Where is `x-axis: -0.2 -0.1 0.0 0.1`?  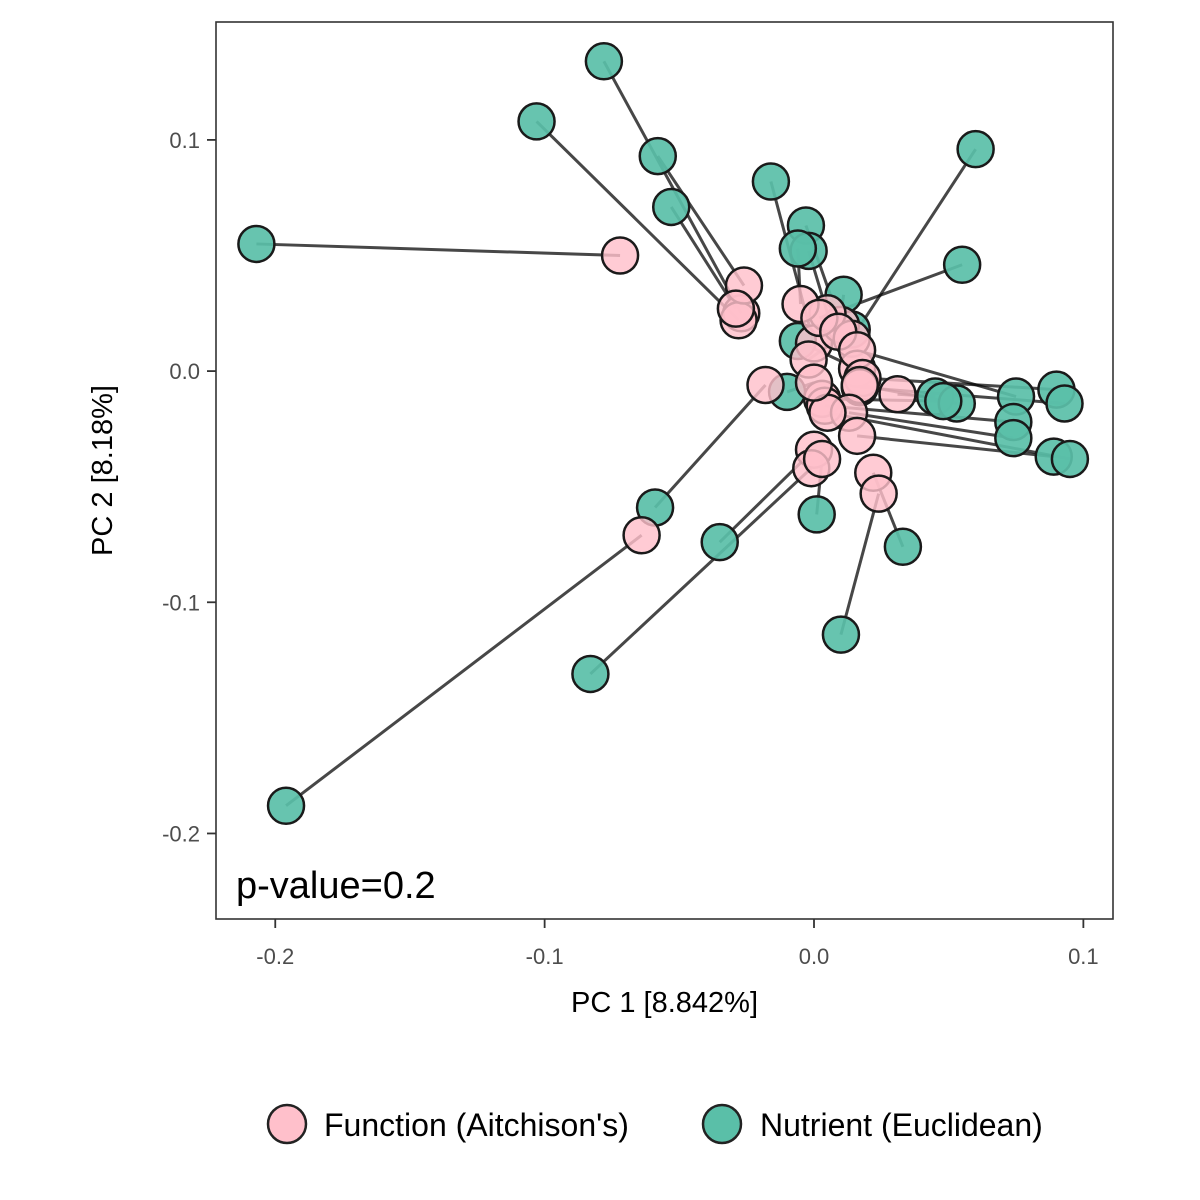 x-axis: -0.2 -0.1 0.0 0.1 is located at coordinates (677, 944).